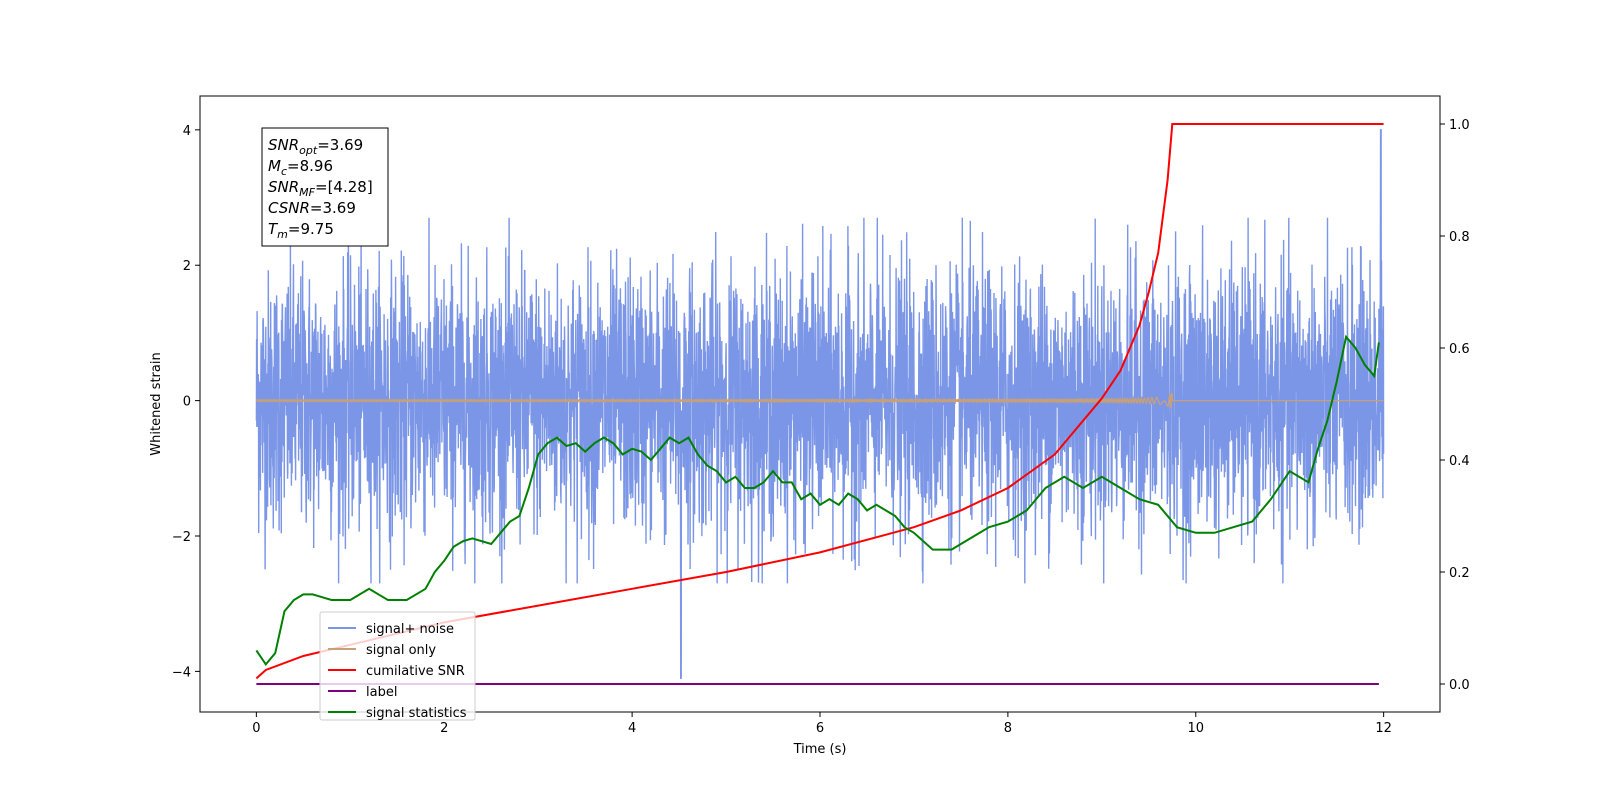 The image size is (1600, 800). I want to click on legend-label: label, so click(381, 692).